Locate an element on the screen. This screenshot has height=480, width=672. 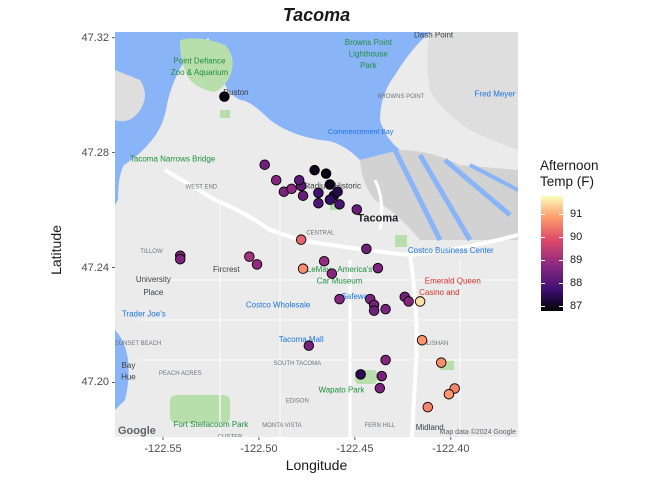
legend-title-line1: Afternoon is located at coordinates (569, 165).